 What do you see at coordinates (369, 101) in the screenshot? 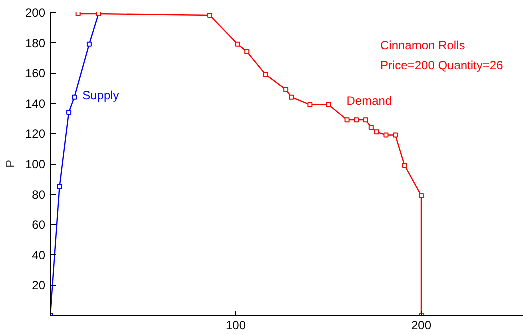
I see `series-label: Demand` at bounding box center [369, 101].